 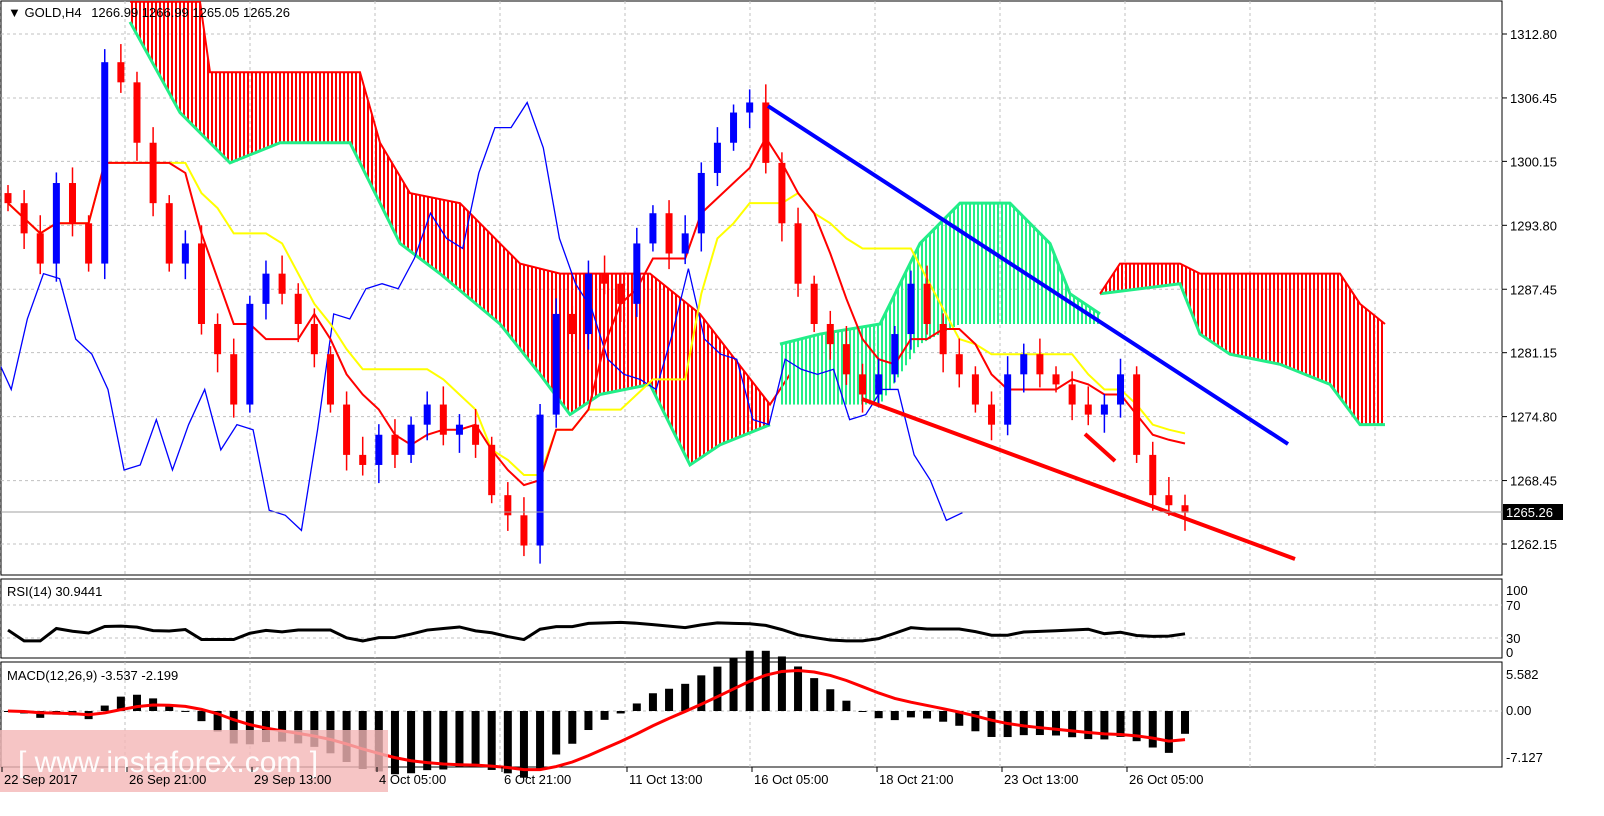 What do you see at coordinates (41, 779) in the screenshot?
I see `time-tick-label: 22 Sep 2017` at bounding box center [41, 779].